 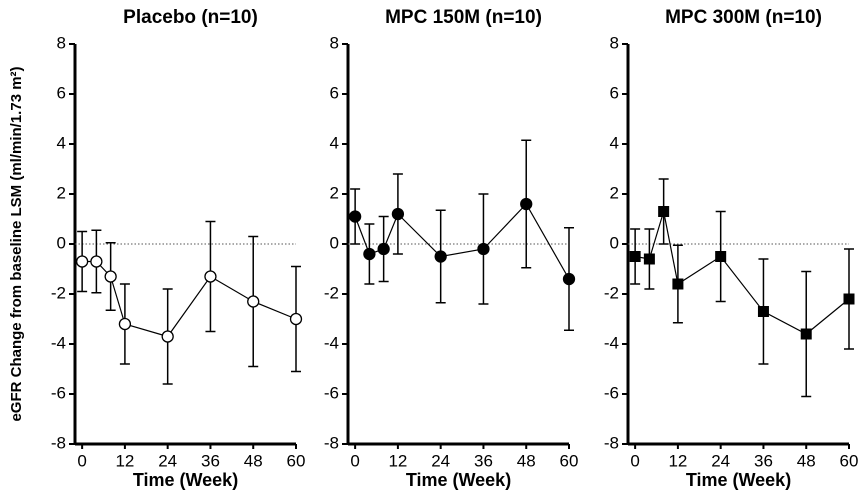 What do you see at coordinates (463, 17) in the screenshot?
I see `panel-title: MPC 150M (n=10)` at bounding box center [463, 17].